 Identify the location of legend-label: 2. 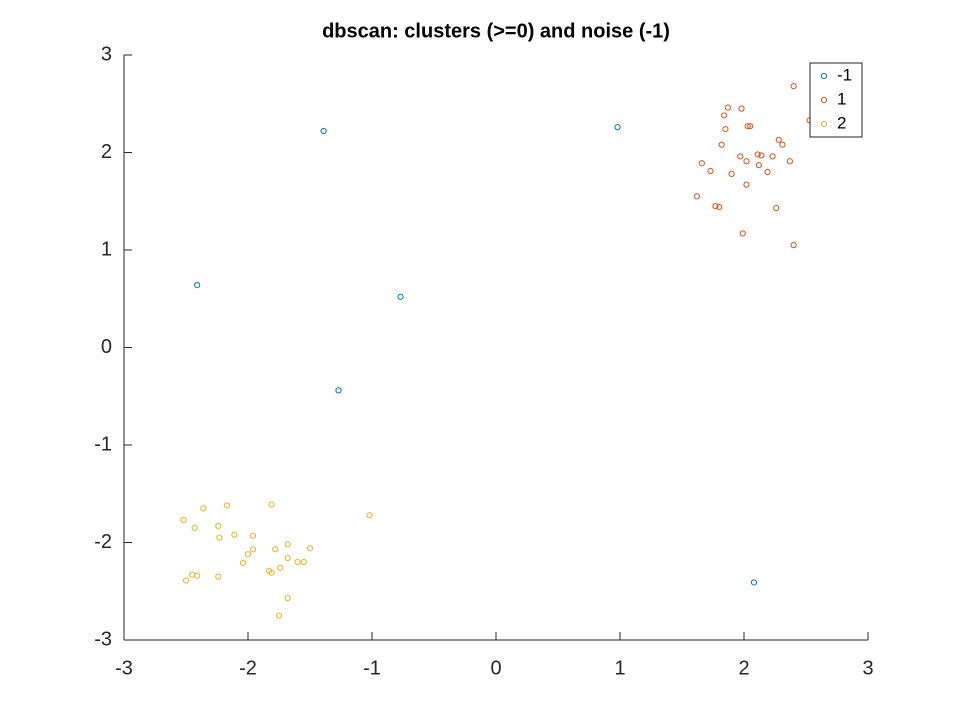
(841, 122).